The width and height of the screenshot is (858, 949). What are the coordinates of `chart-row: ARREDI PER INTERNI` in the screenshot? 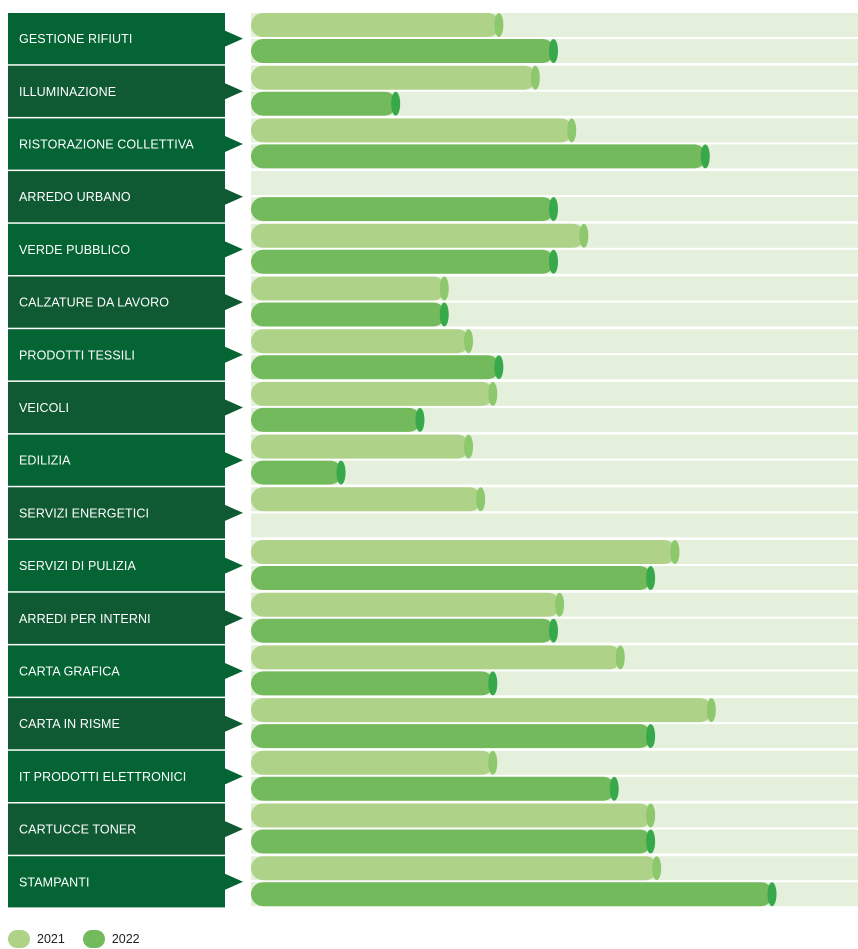 It's located at (433, 618).